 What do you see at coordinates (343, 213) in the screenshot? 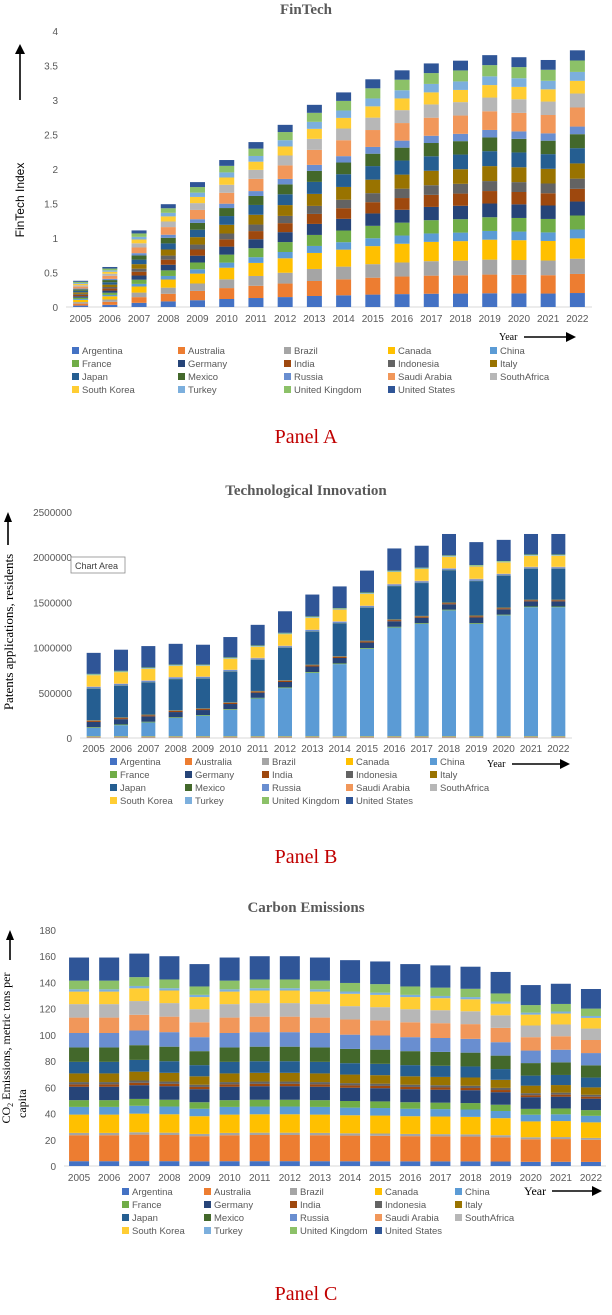
I see `bar-segment-india-2014` at bounding box center [343, 213].